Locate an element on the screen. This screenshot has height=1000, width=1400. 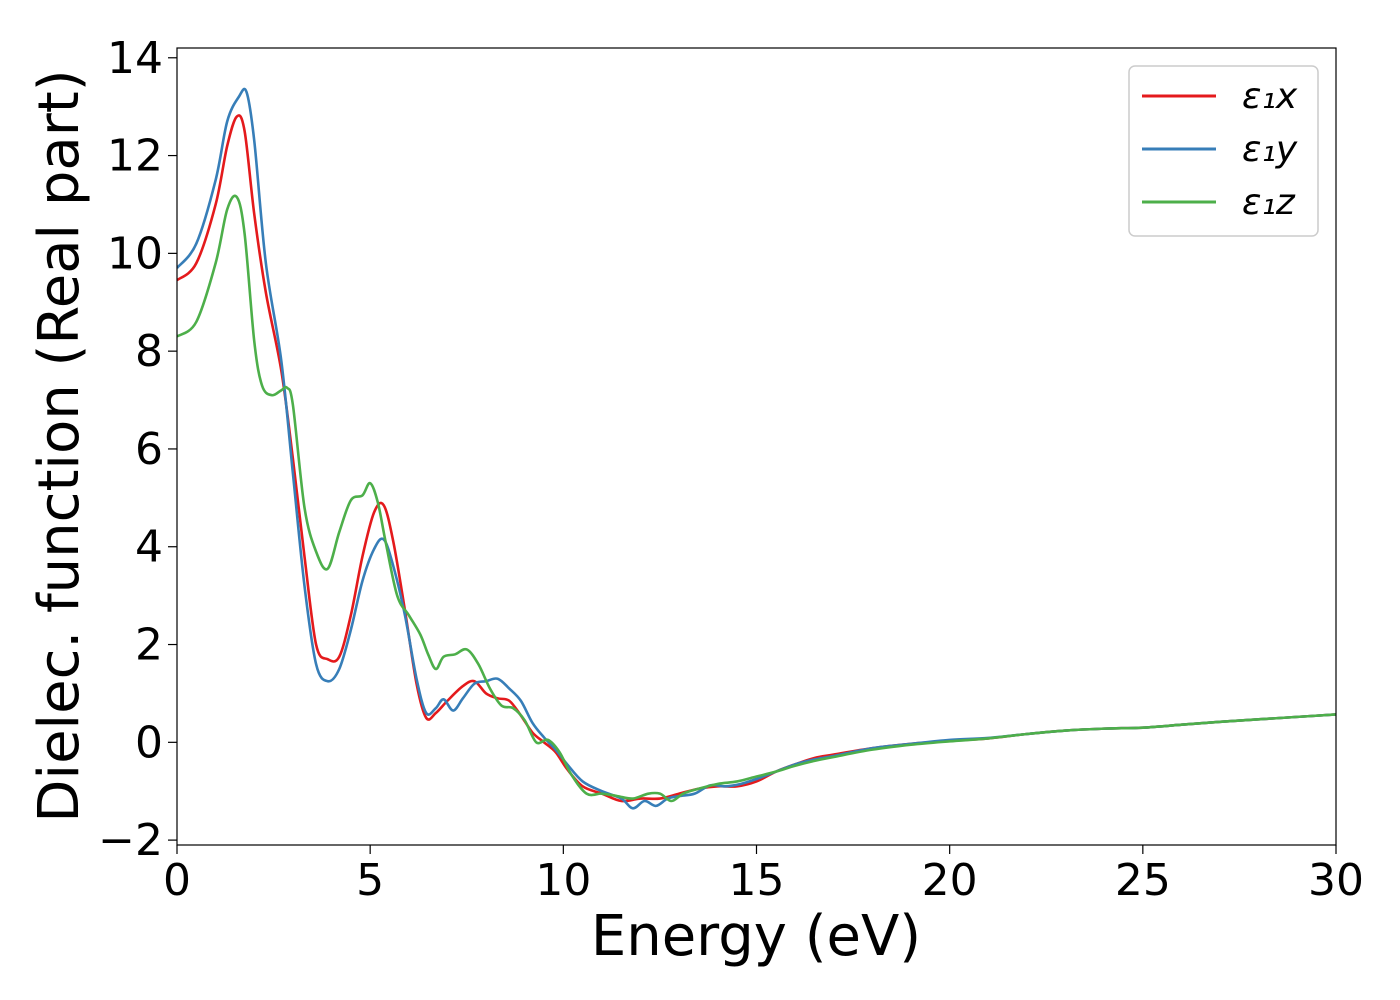
legend: ε₁x ε₁y ε₁z is located at coordinates (1223, 151).